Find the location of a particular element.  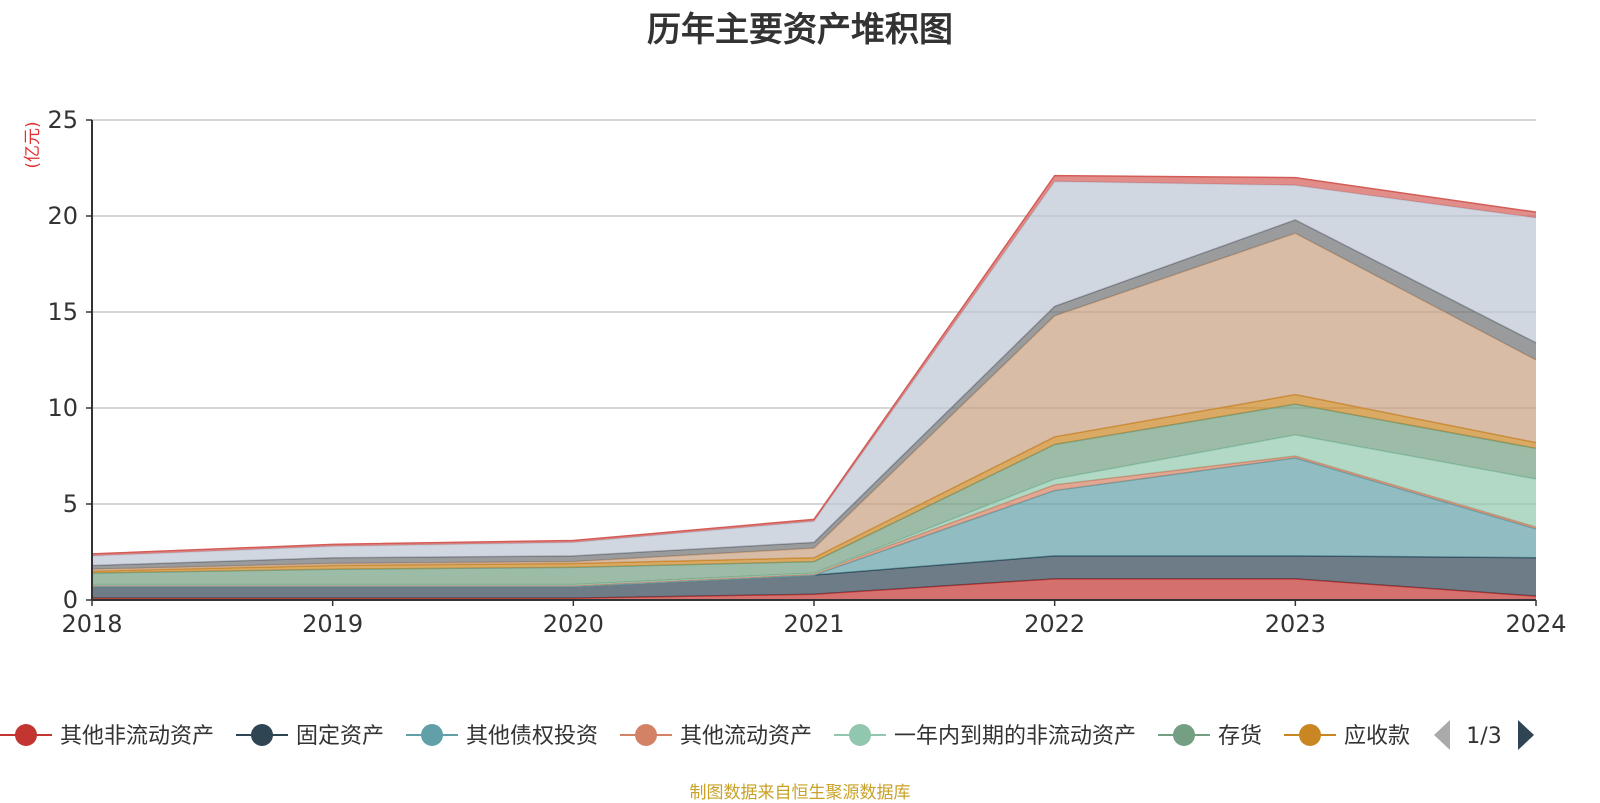

legend-label-4: 一年内到期的非流动资产 is located at coordinates (1015, 736).